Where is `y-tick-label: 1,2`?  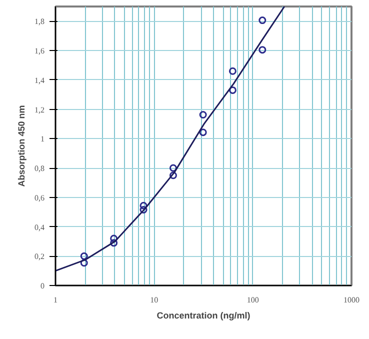 y-tick-label: 1,2 is located at coordinates (39, 109).